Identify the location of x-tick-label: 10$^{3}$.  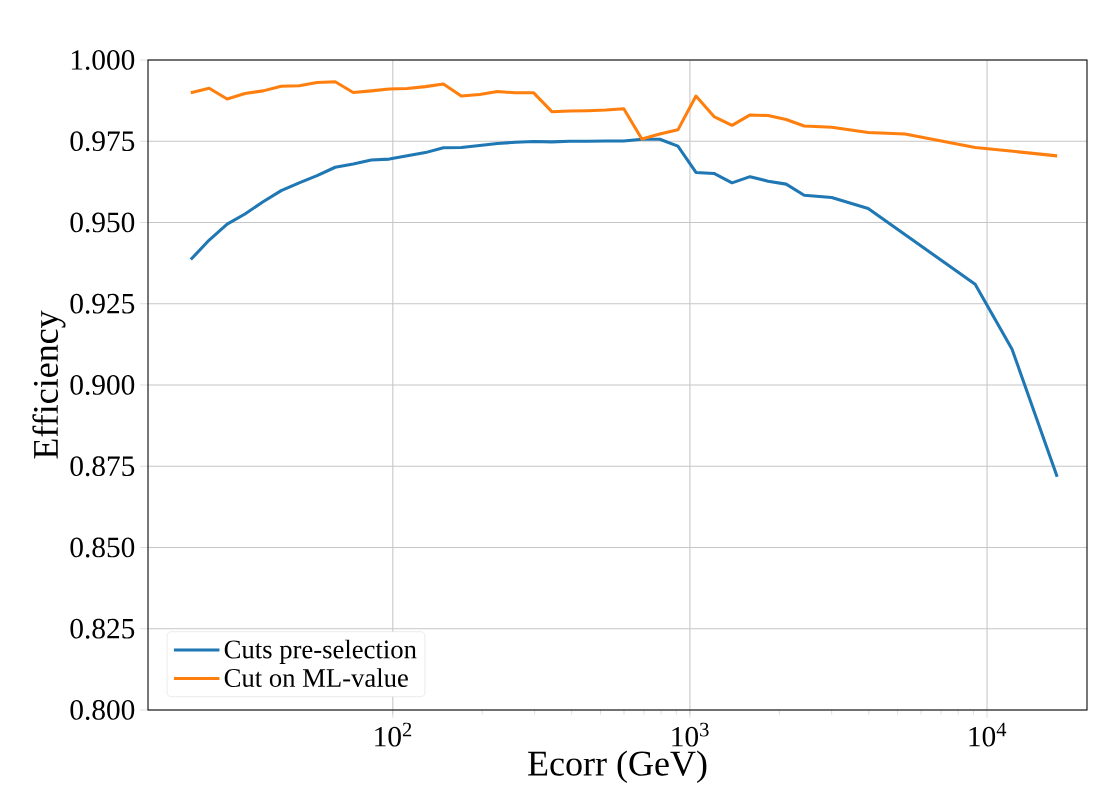
(690, 734).